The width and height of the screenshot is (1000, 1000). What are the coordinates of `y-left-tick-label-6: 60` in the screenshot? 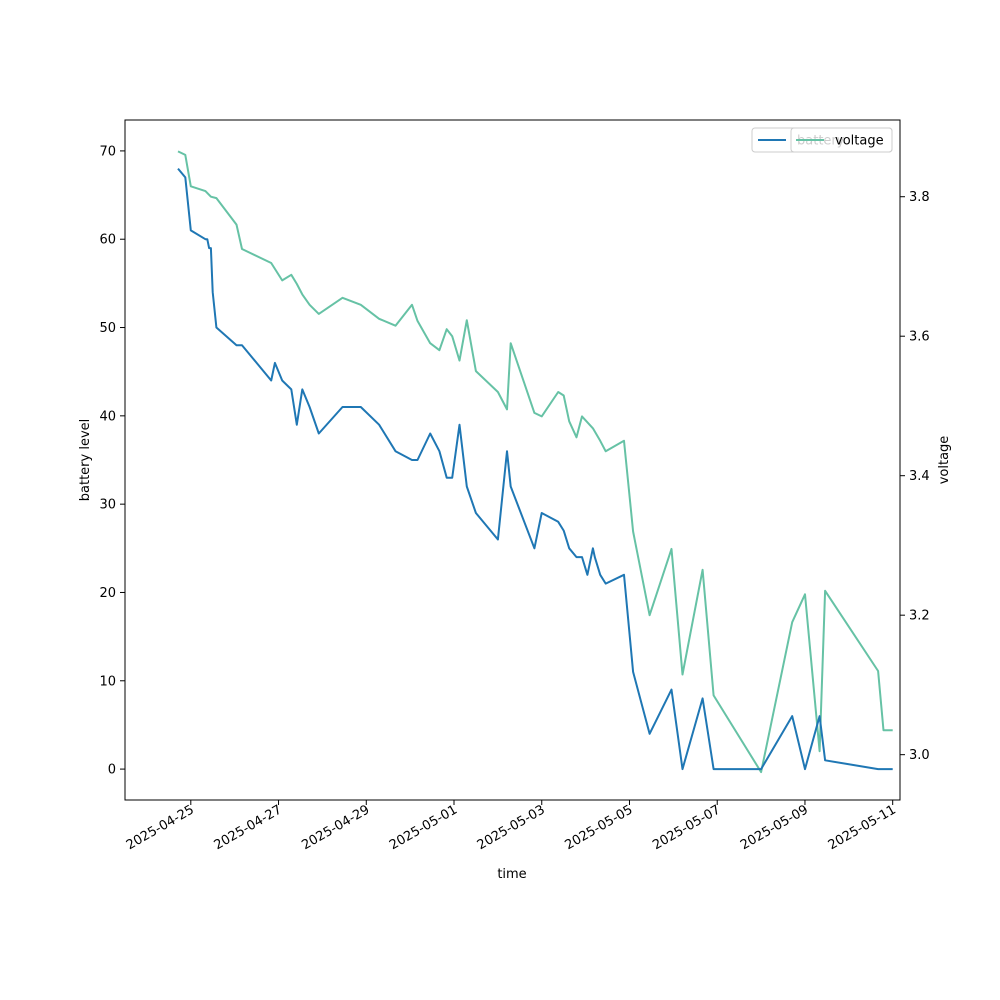 It's located at (107, 240).